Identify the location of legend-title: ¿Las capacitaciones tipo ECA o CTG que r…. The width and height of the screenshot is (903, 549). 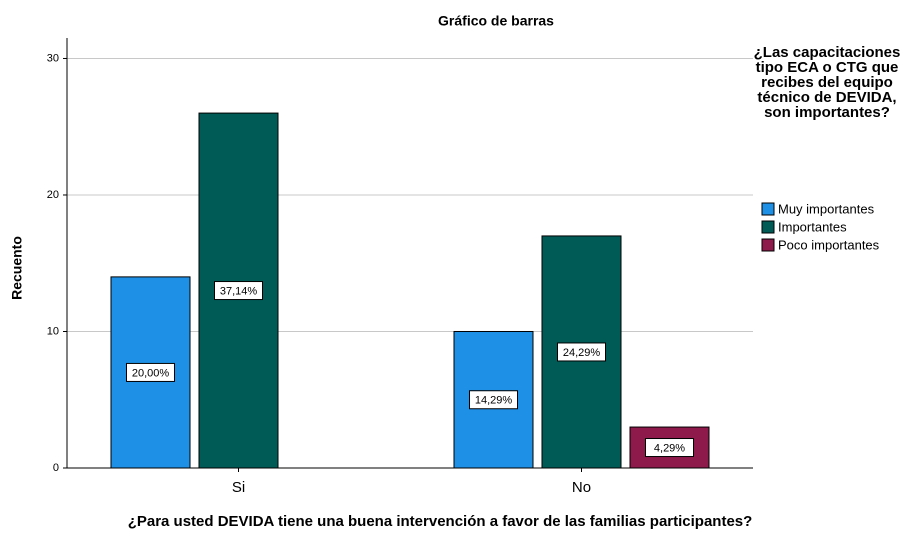
(827, 82).